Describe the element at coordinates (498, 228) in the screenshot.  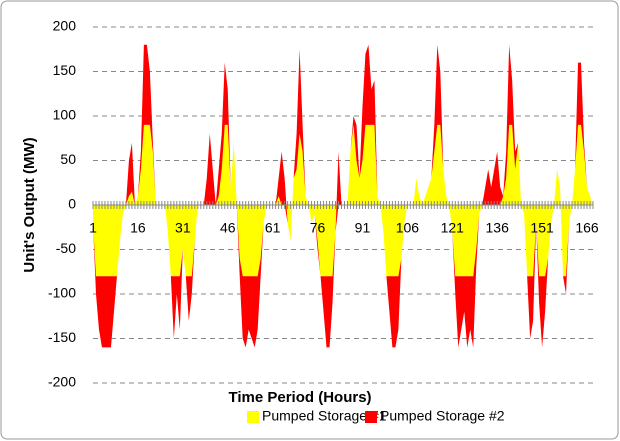
I see `x-tick-label: 136` at that location.